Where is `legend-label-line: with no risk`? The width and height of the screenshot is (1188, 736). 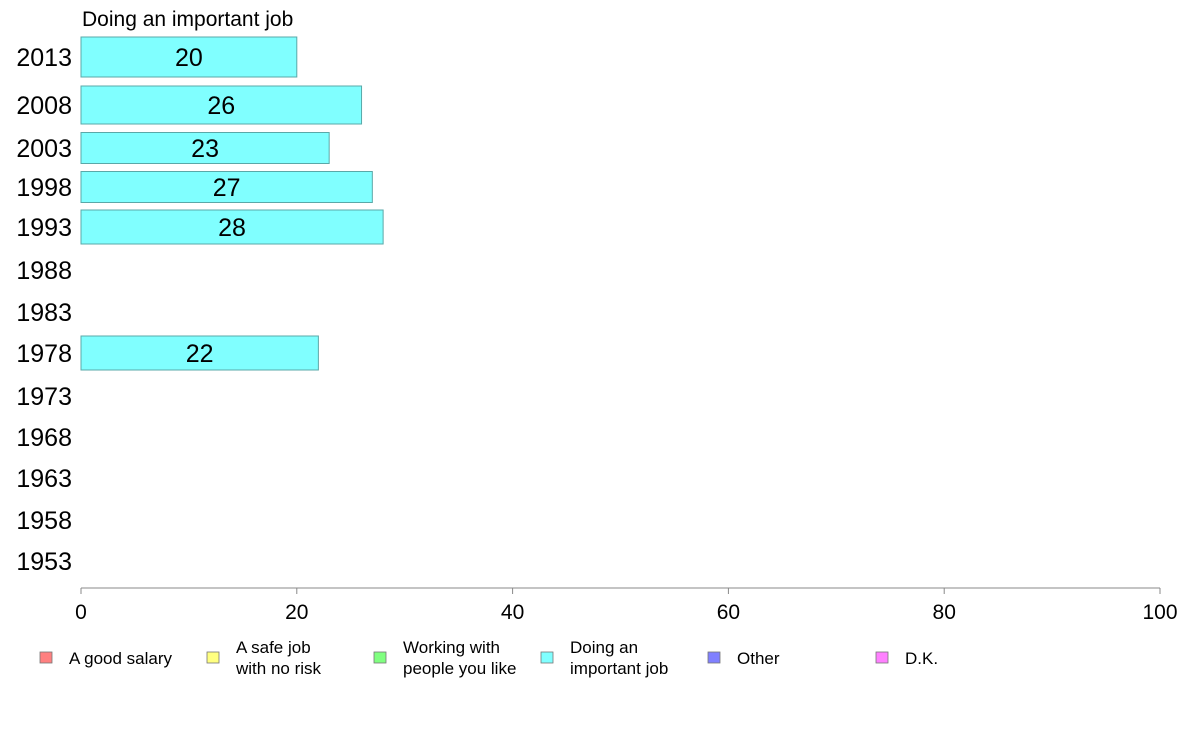
legend-label-line: with no risk is located at coordinates (278, 668).